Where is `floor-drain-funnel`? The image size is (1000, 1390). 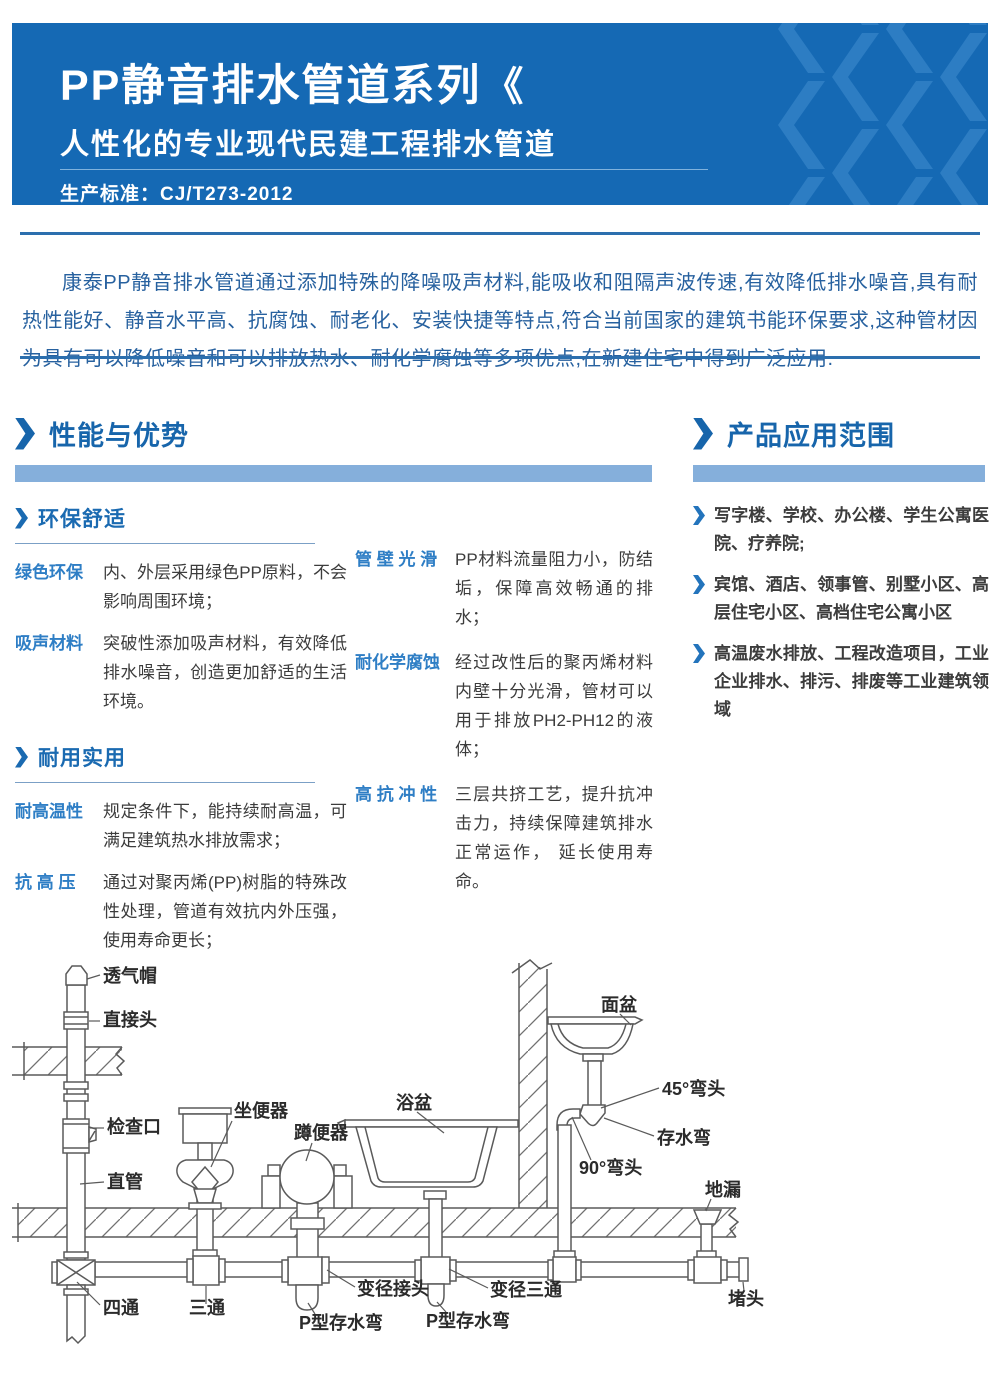 floor-drain-funnel is located at coordinates (707, 1217).